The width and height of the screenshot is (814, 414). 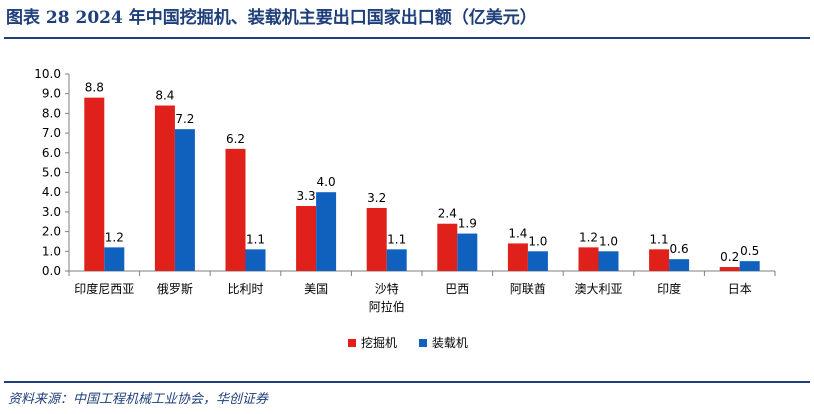 What do you see at coordinates (449, 343) in the screenshot?
I see `legend-label-loader: 装载机` at bounding box center [449, 343].